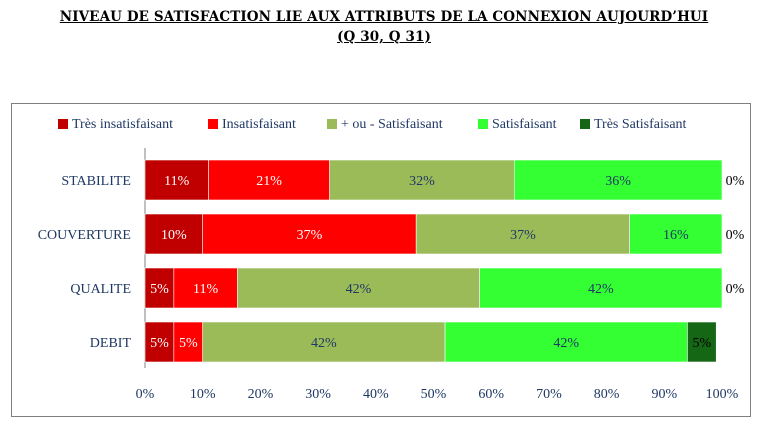  I want to click on data-label: 21%, so click(269, 181).